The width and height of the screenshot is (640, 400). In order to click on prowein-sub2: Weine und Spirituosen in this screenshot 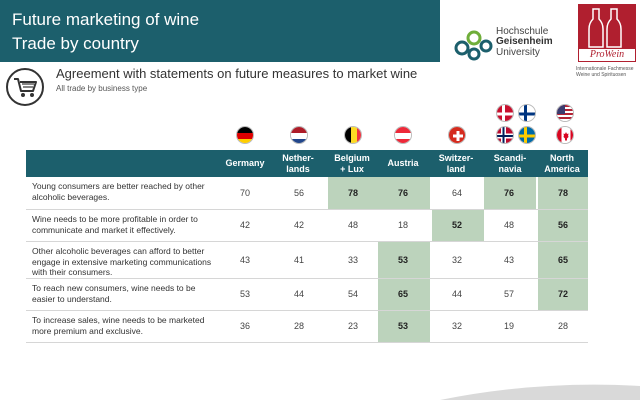, I will do `click(601, 75)`.